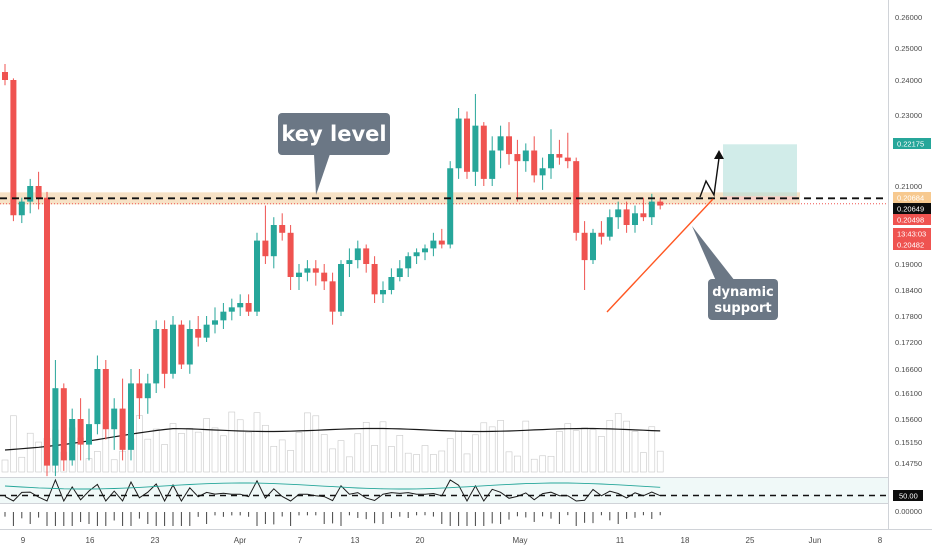  What do you see at coordinates (908, 316) in the screenshot?
I see `price-tick: 0.17800` at bounding box center [908, 316].